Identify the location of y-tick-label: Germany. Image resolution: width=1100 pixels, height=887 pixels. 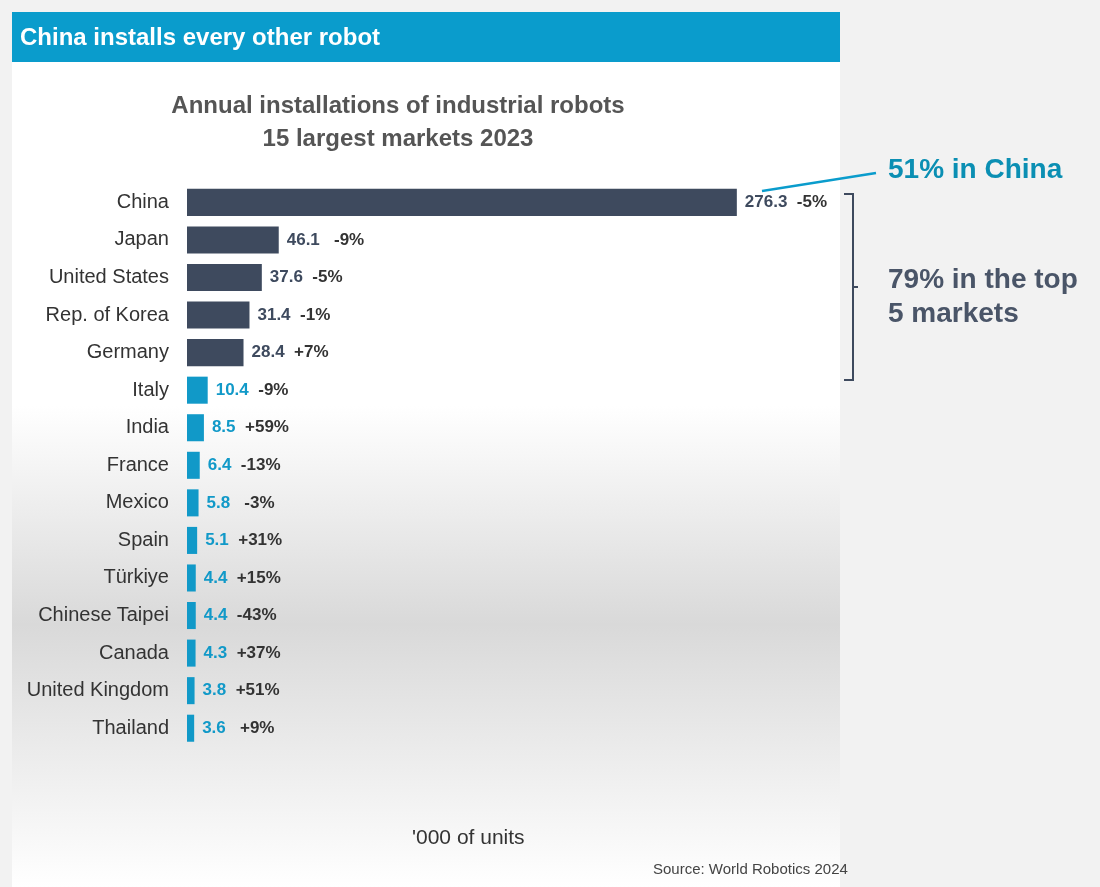
(127, 351).